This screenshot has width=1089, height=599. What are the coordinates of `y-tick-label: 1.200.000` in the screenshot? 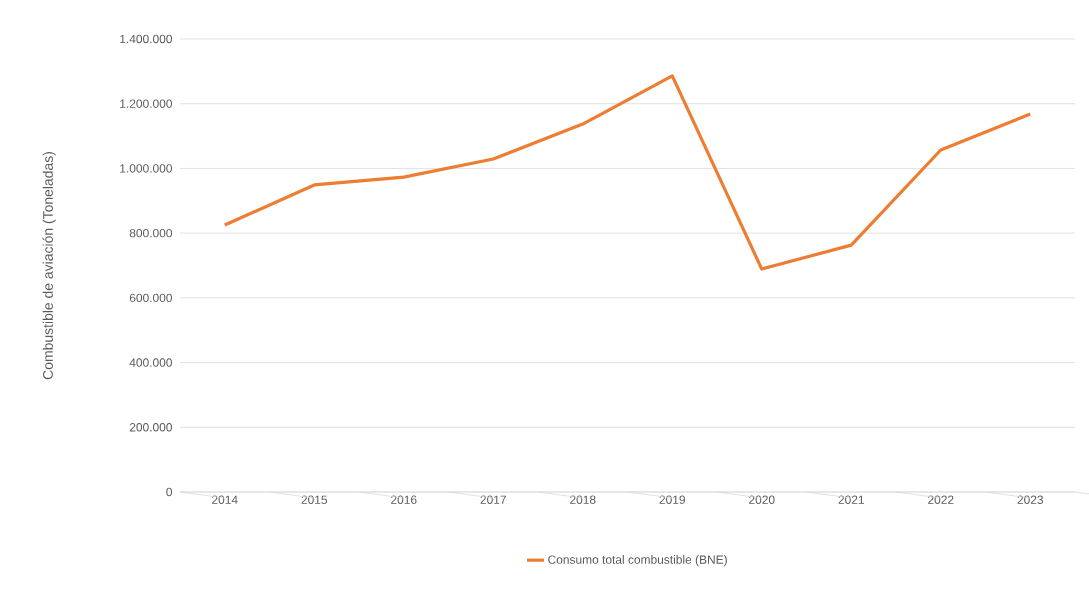 It's located at (146, 103).